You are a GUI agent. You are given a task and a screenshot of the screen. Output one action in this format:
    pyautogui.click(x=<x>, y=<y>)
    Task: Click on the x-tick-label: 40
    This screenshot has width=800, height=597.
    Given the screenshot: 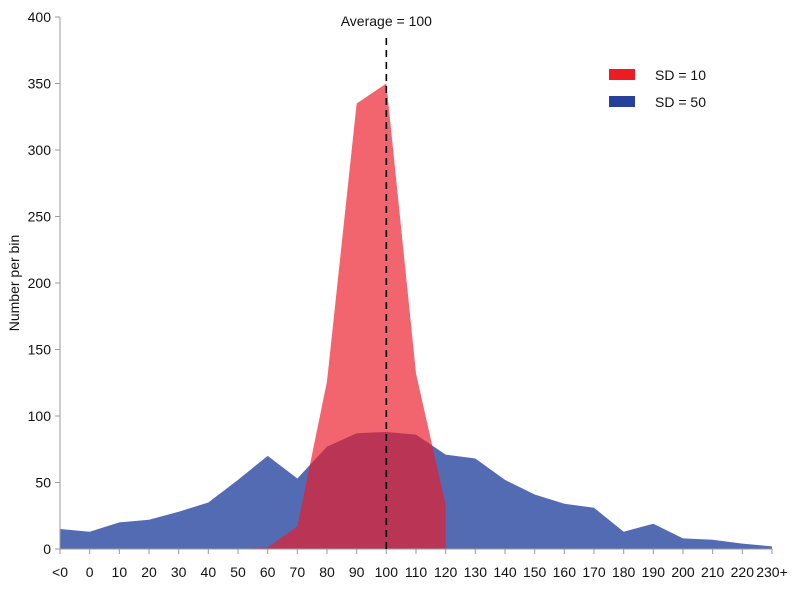 What is the action you would take?
    pyautogui.click(x=209, y=572)
    